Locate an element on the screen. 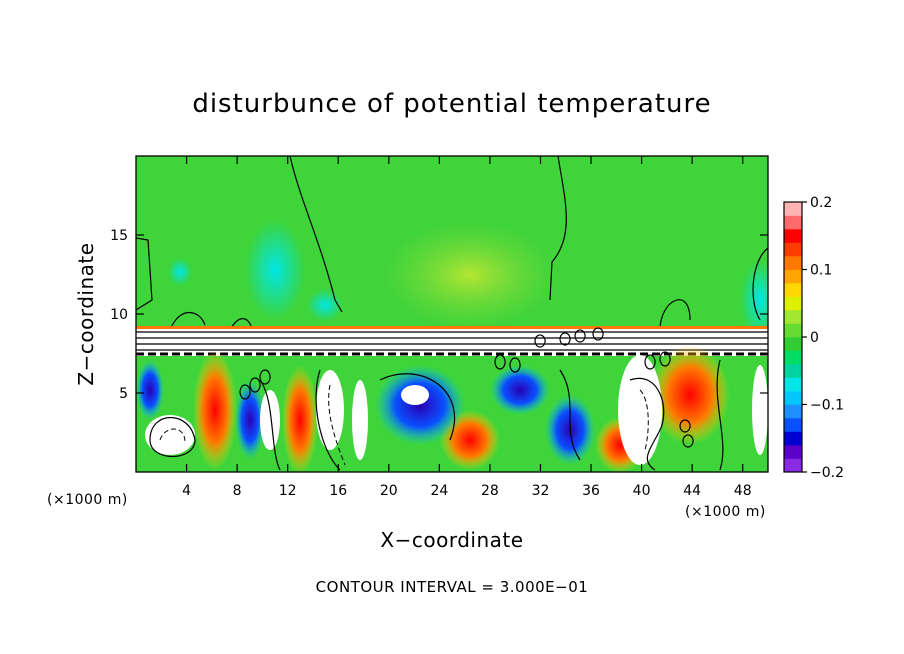 Image resolution: width=904 pixels, height=654 pixels. x-unit-right: (×1000 m) is located at coordinates (725, 512).